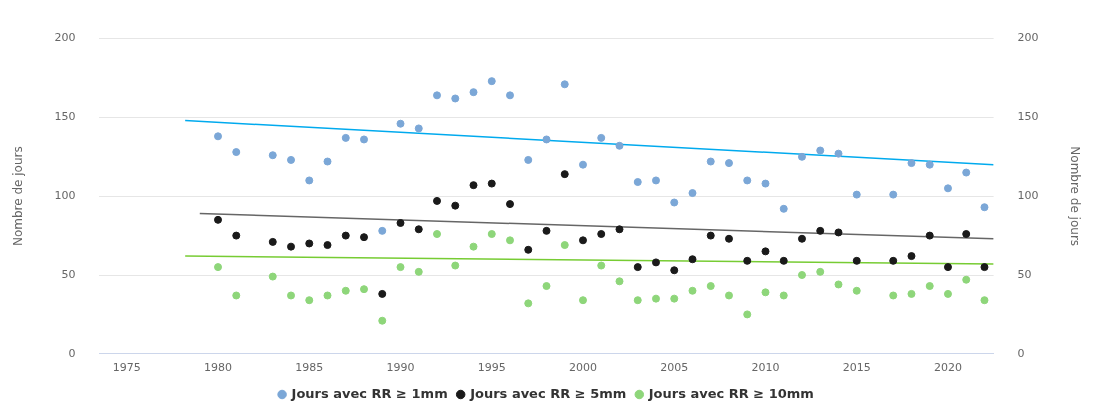  Describe the element at coordinates (126, 368) in the screenshot. I see `x-tick-label: 1975` at that location.